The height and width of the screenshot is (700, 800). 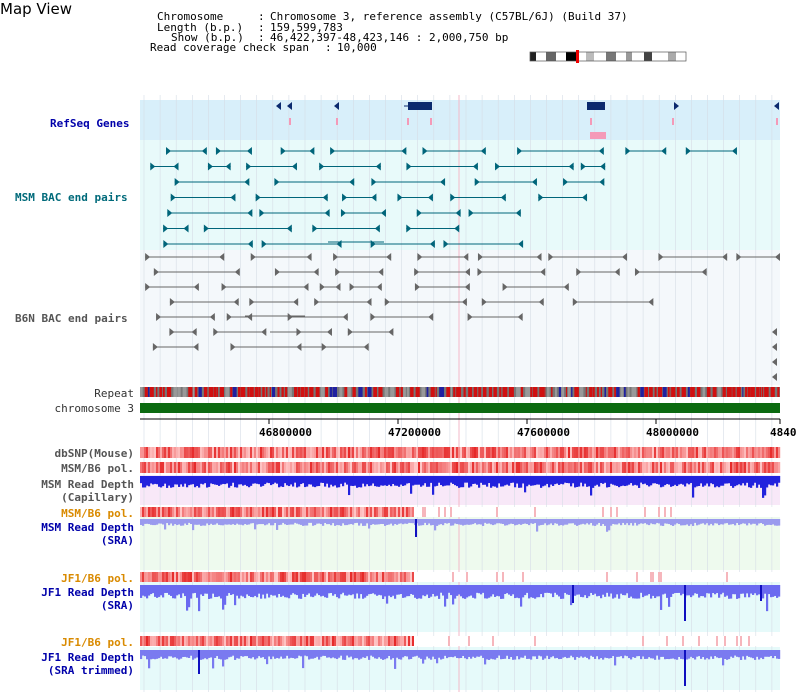 What do you see at coordinates (87, 657) in the screenshot?
I see `track-label-jf1-depth-trimmed: JF1 Read Depth` at bounding box center [87, 657].